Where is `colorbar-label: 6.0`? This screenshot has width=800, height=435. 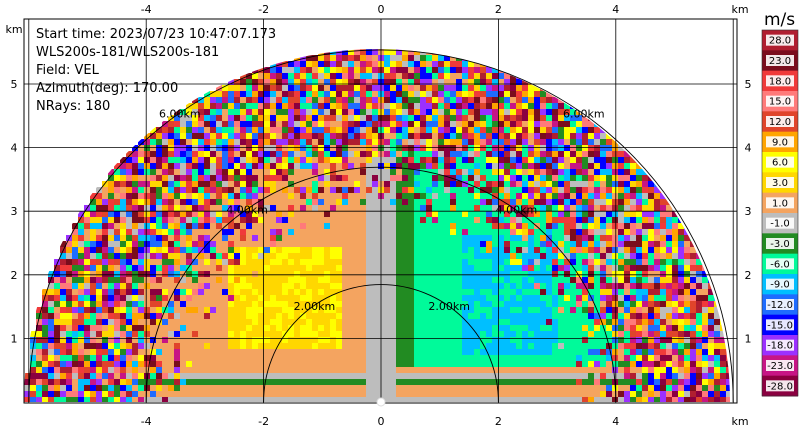 colorbar-label: 6.0 is located at coordinates (780, 163).